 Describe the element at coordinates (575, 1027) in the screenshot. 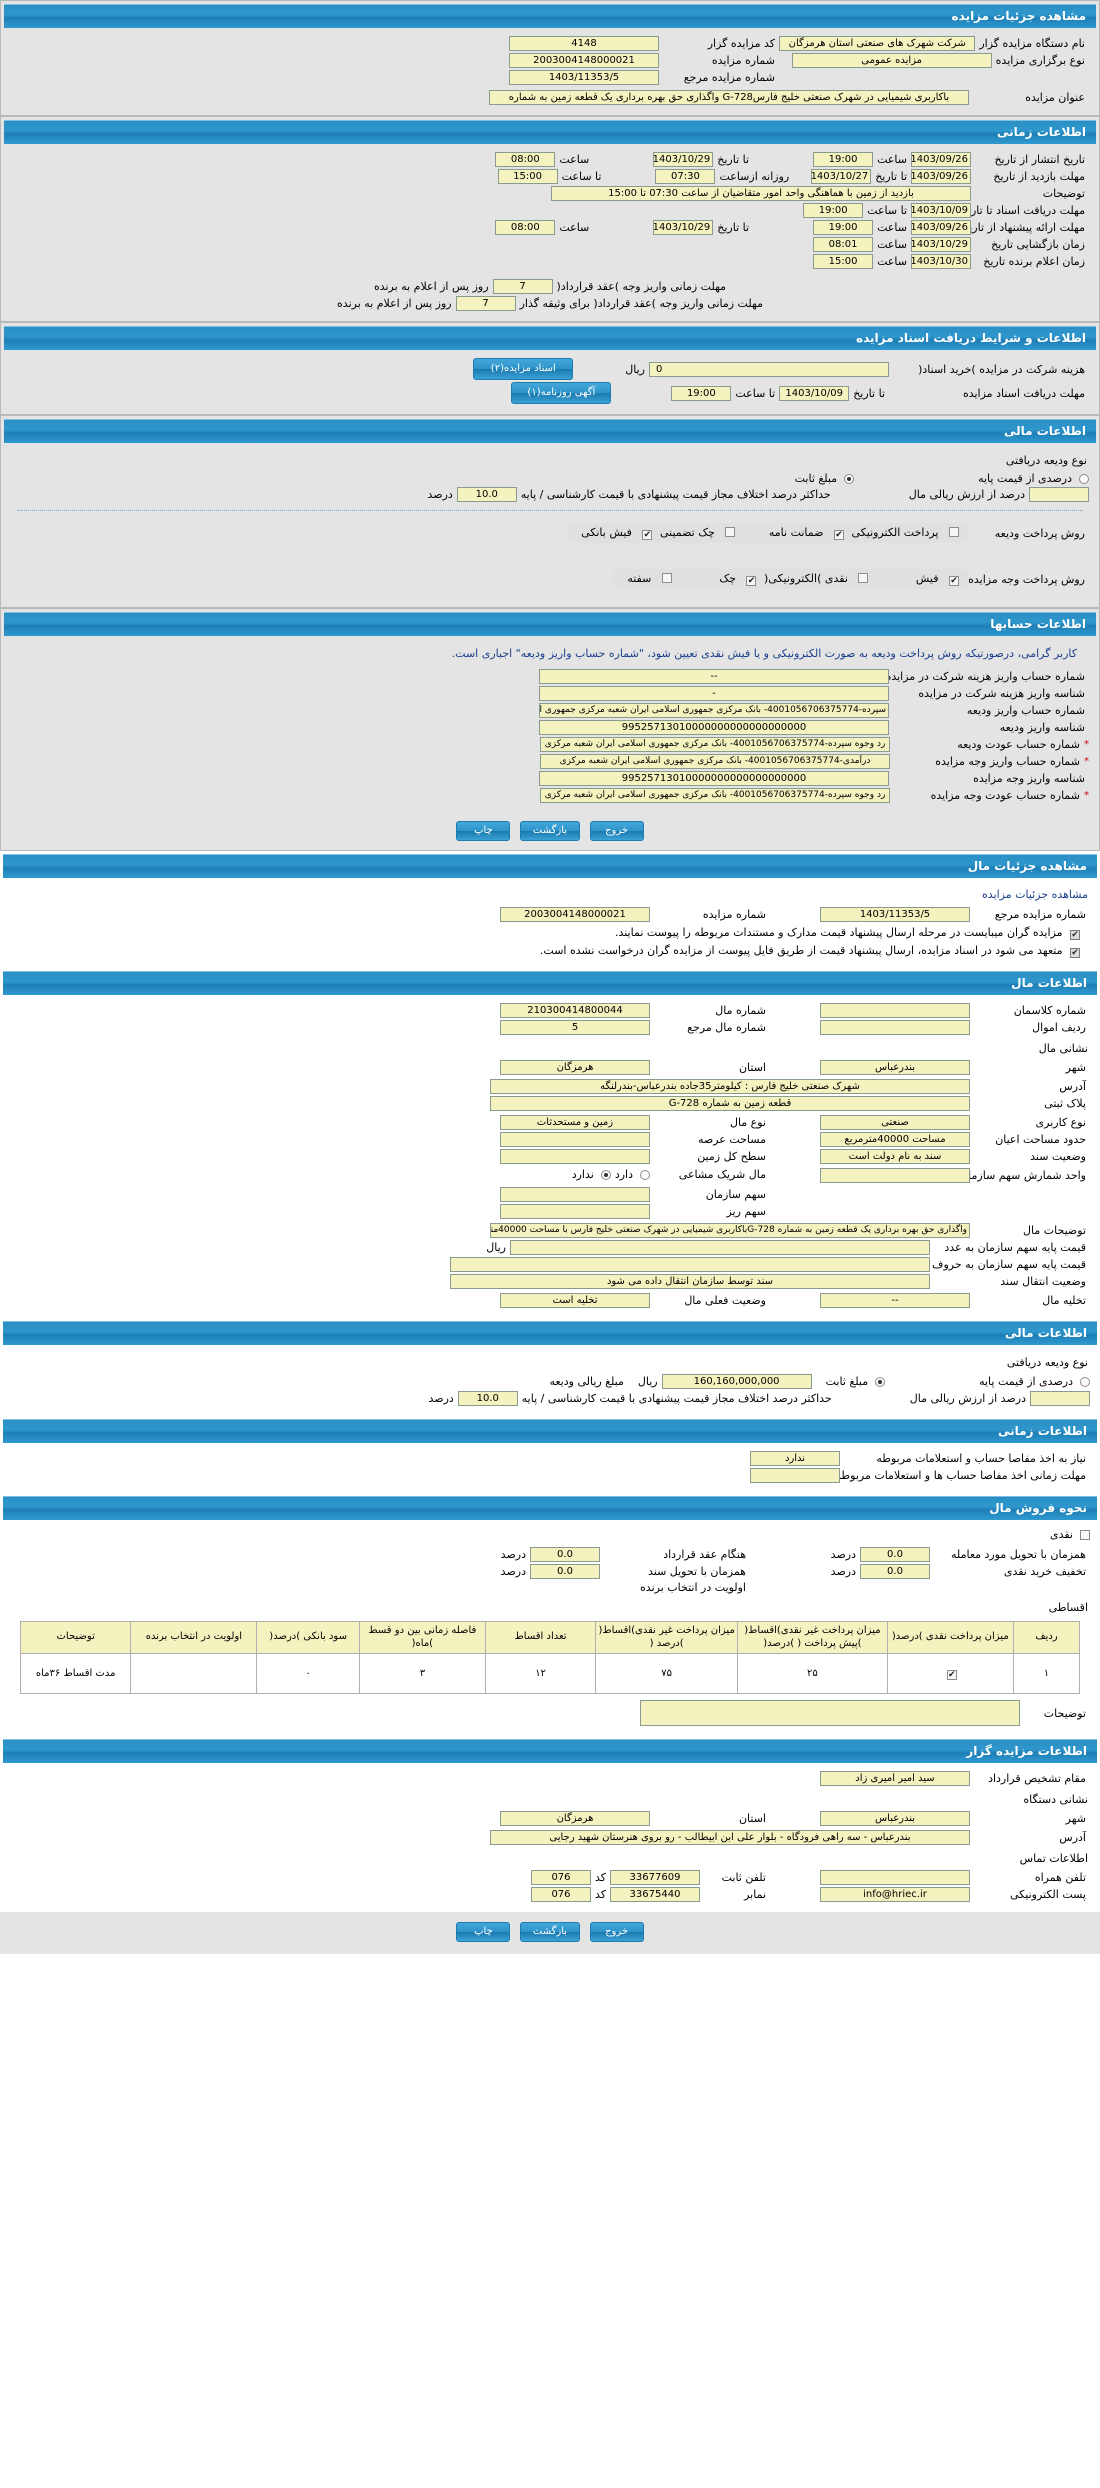

I see `property-ref-value: 5` at that location.